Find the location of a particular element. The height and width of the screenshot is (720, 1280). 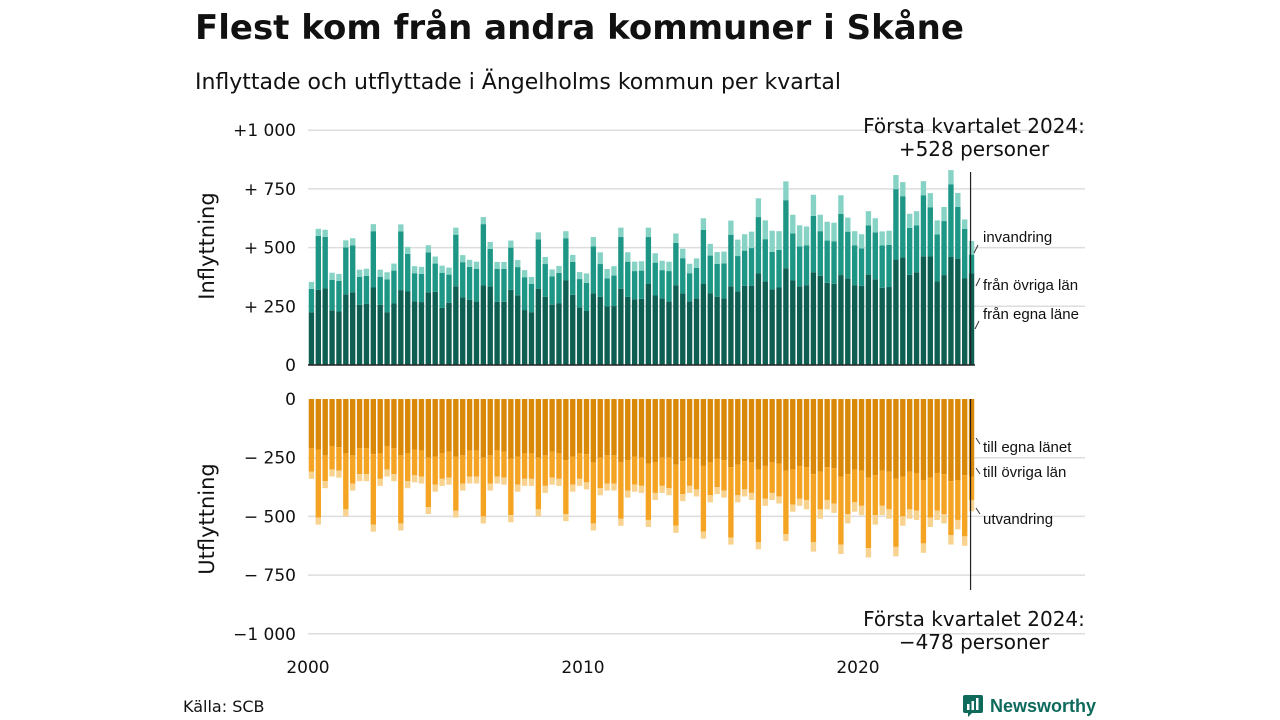

series-leader-top is located at coordinates (977, 325).